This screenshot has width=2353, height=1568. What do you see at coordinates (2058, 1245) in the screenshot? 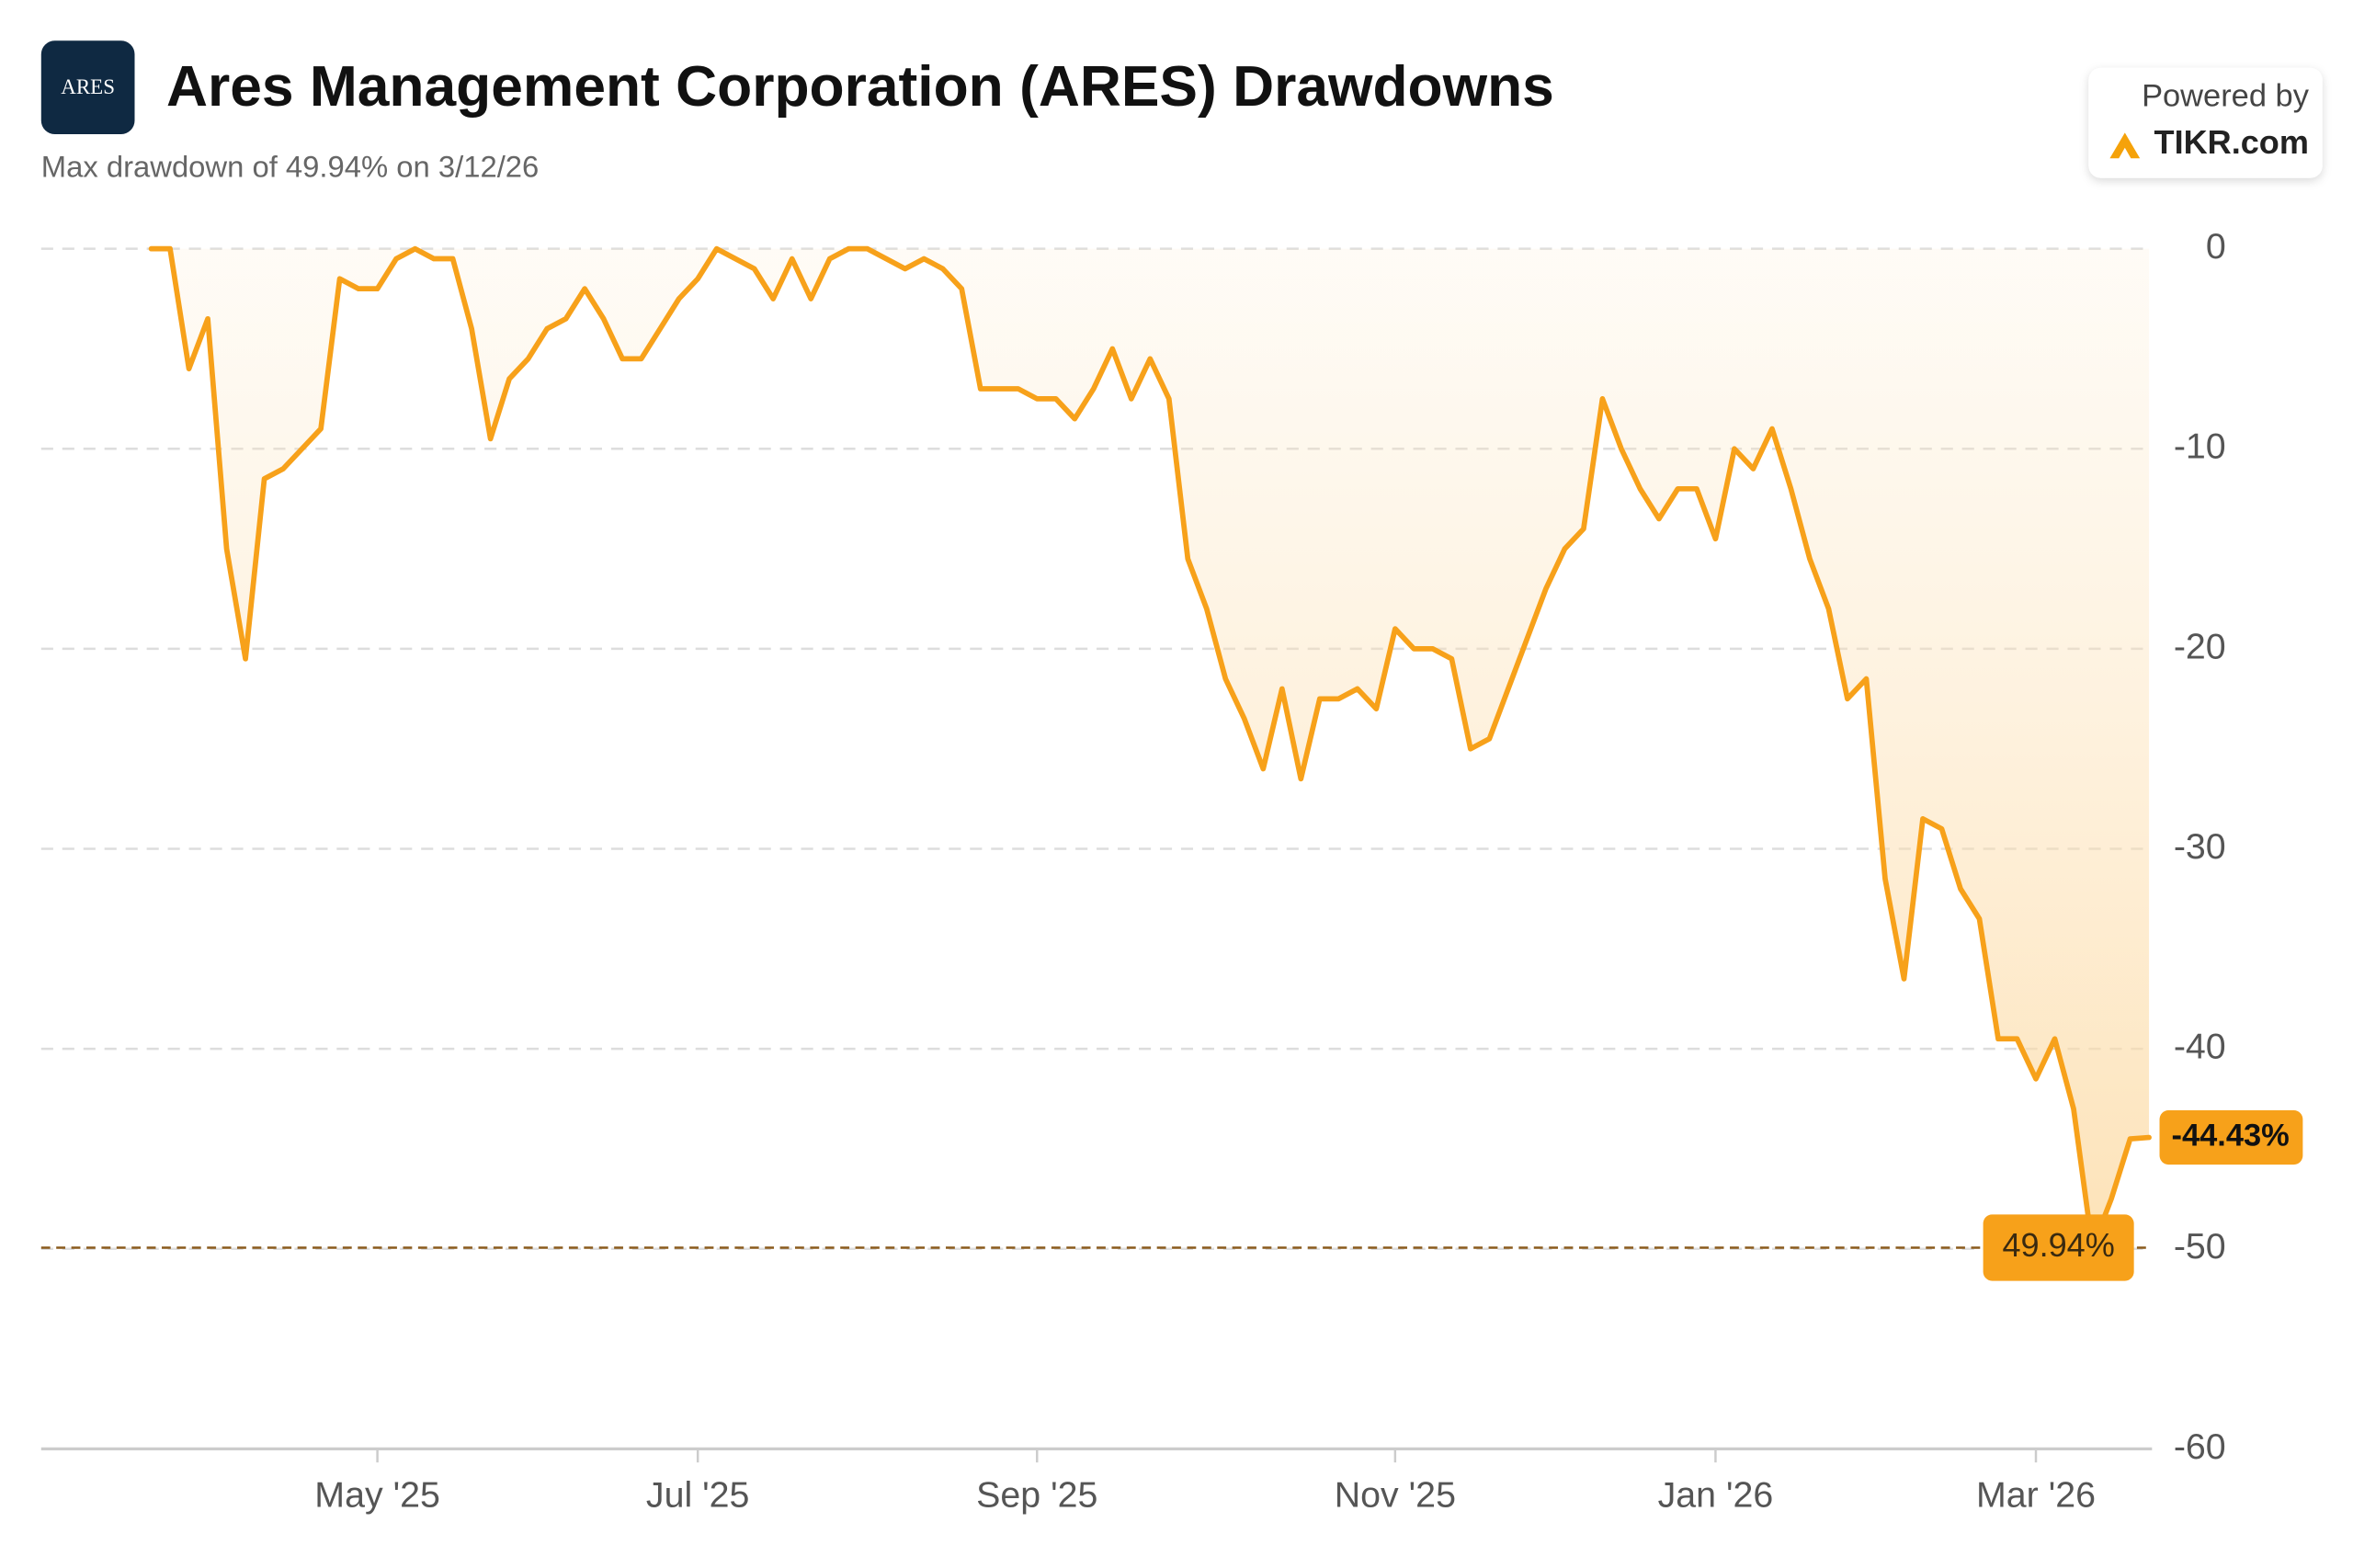
I see `max-drawdown-label: 49.94%` at bounding box center [2058, 1245].